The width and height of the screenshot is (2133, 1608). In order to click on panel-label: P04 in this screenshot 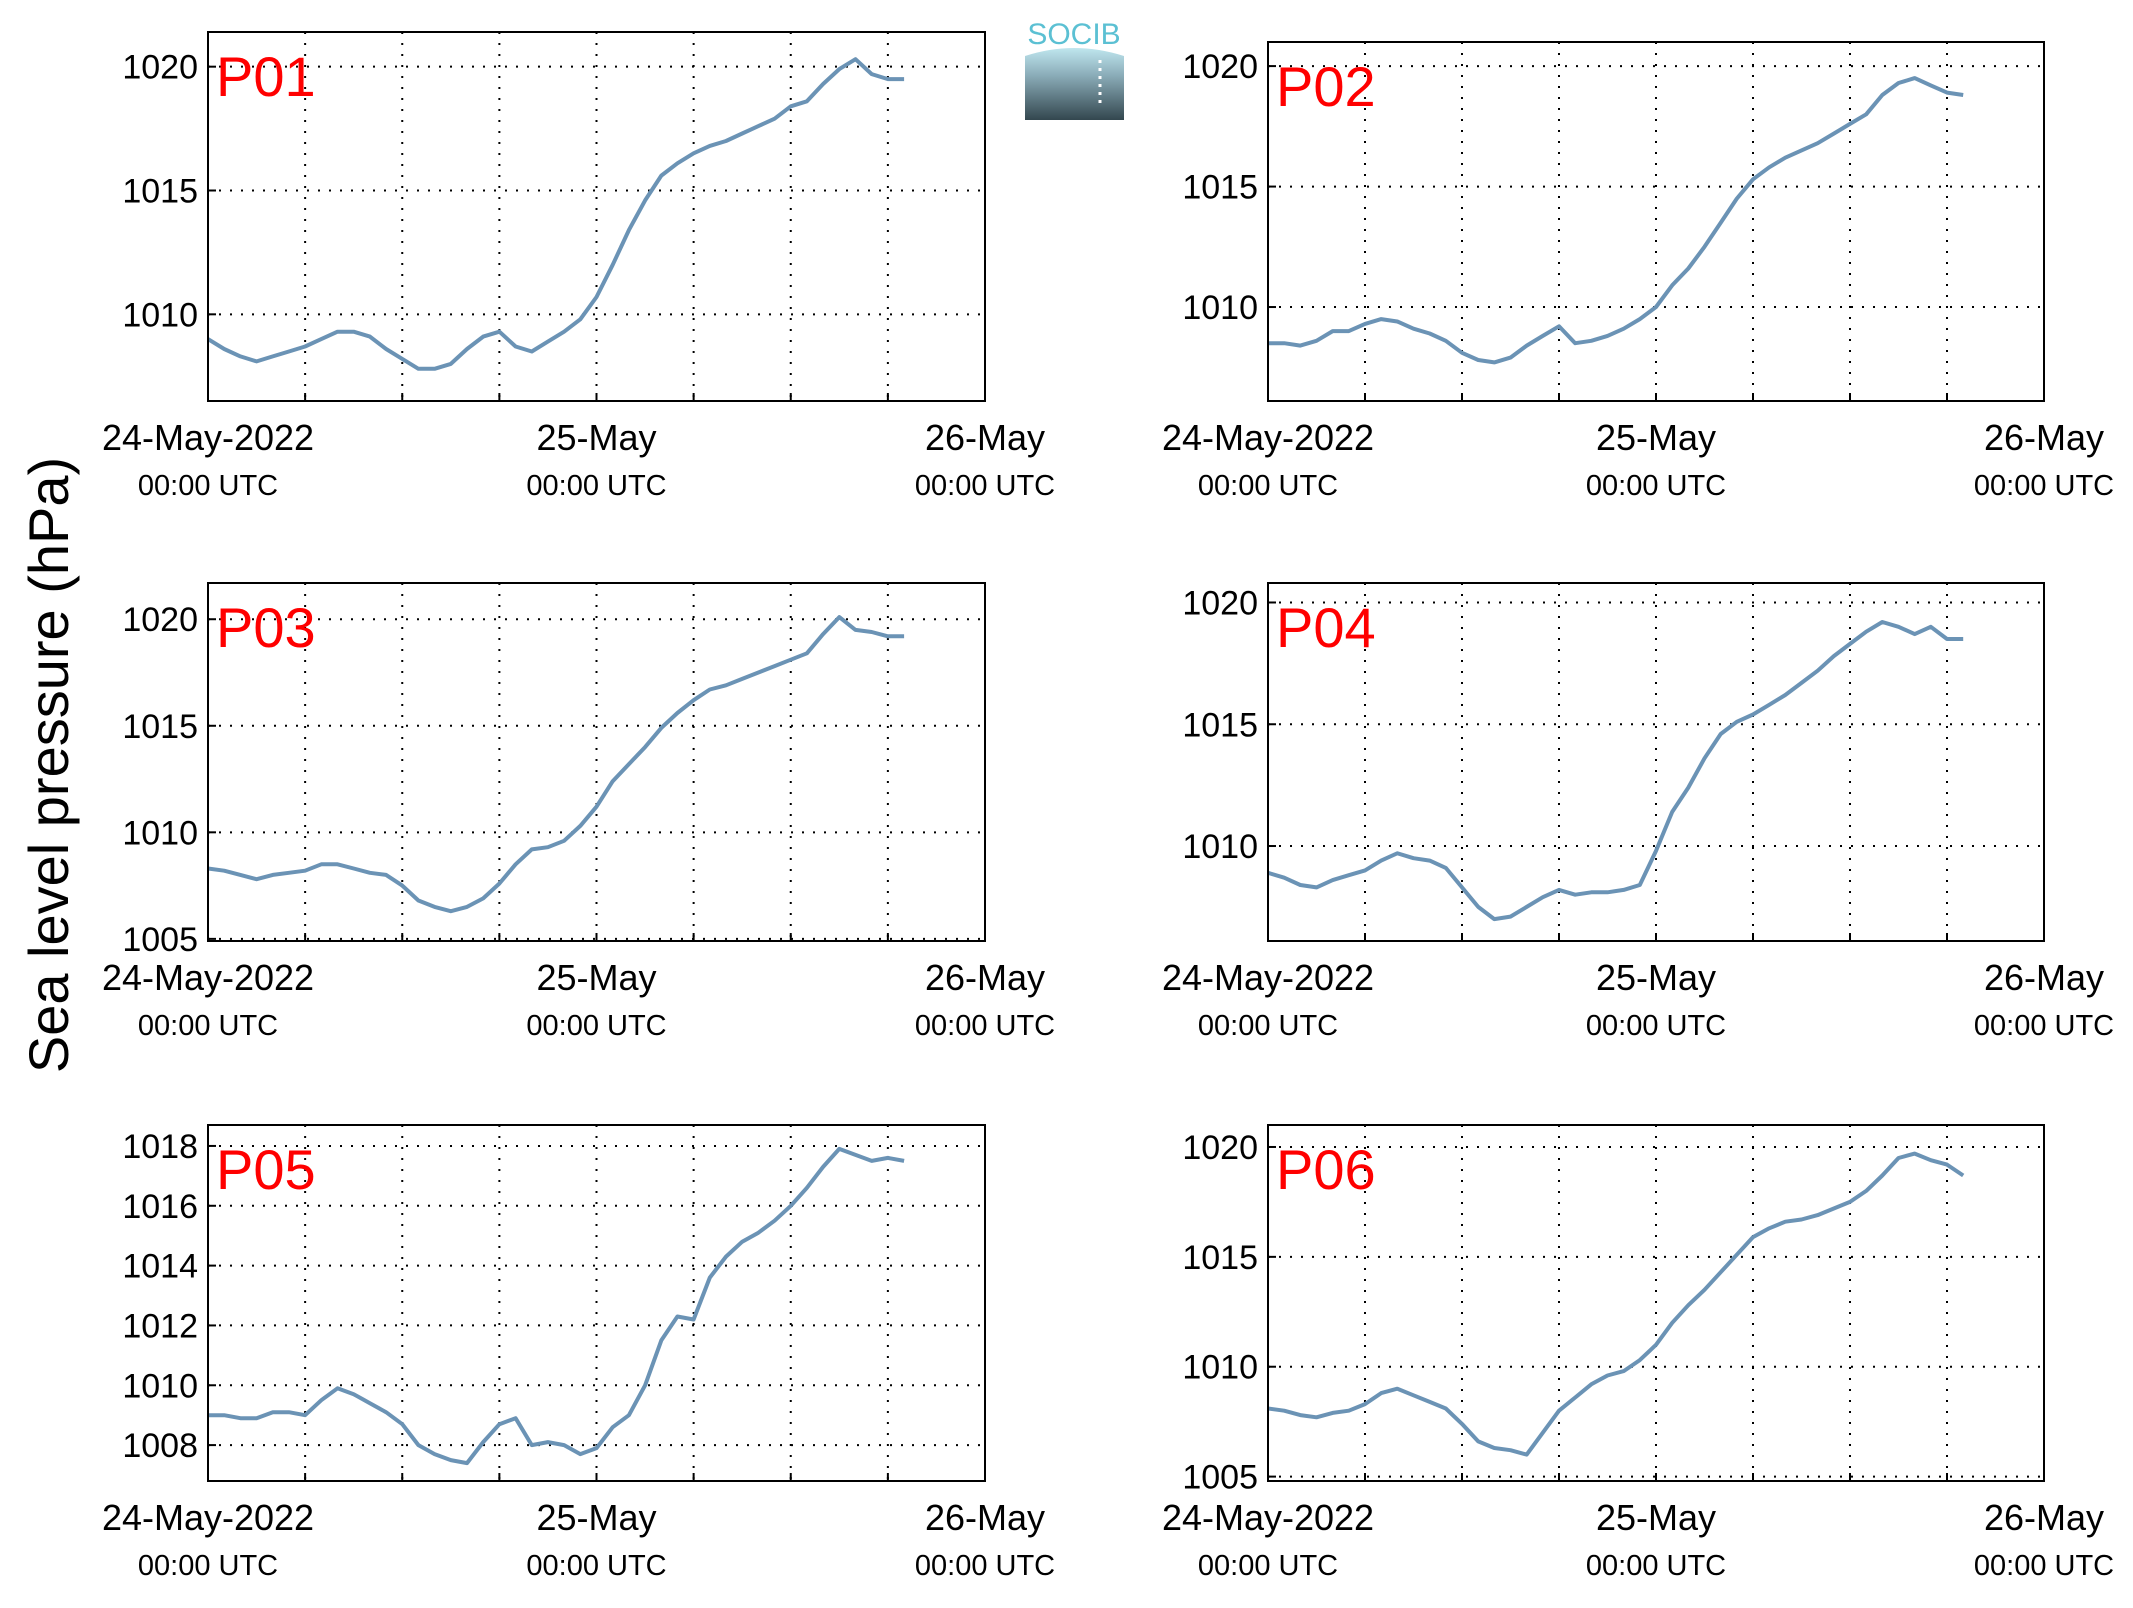, I will do `click(1326, 627)`.